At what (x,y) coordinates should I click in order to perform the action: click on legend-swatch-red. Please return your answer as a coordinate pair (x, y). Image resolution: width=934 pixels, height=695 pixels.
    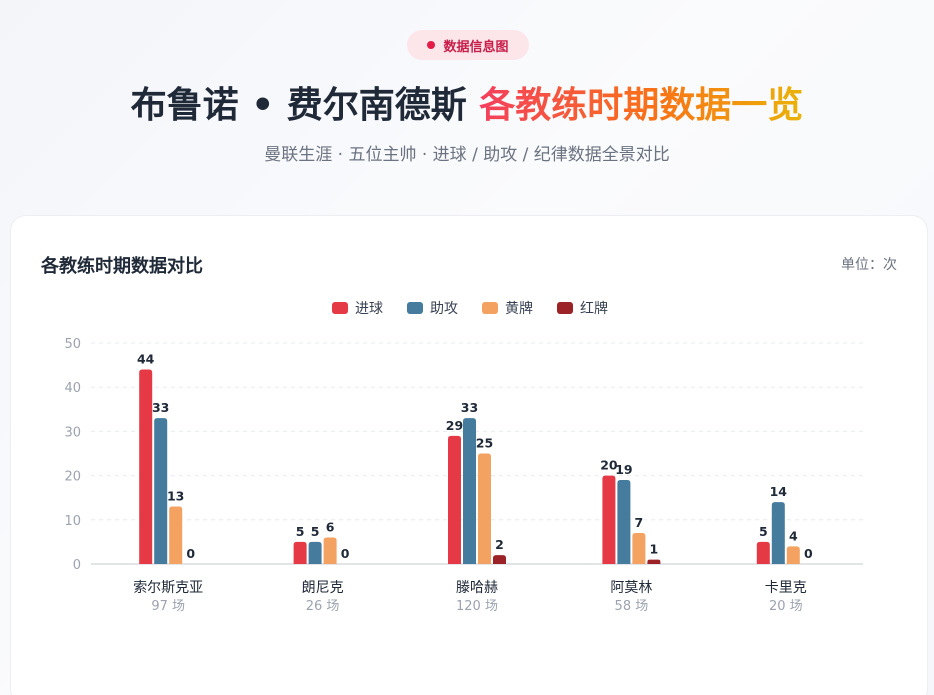
    Looking at the image, I should click on (565, 308).